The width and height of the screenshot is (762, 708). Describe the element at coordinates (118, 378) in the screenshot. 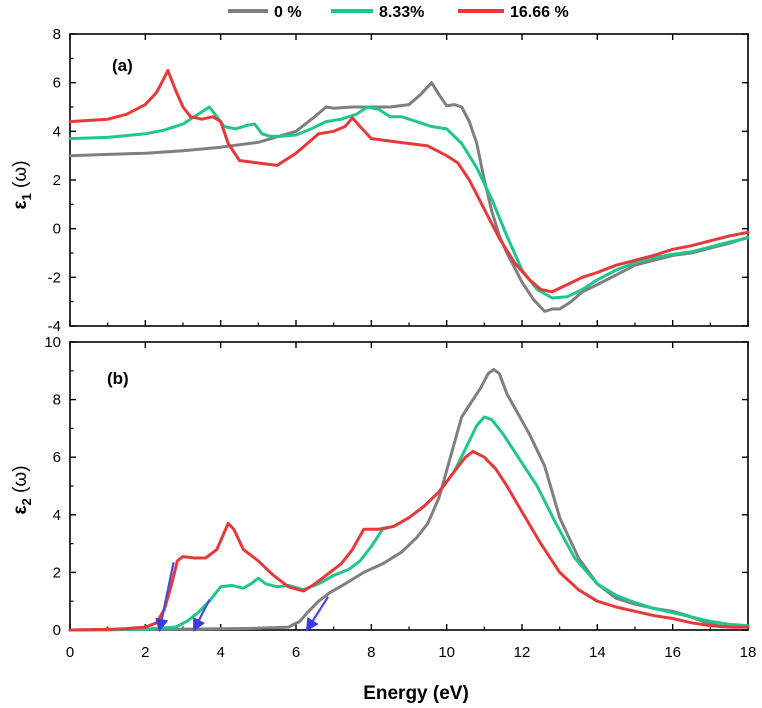

I see `panel-b-label: (b)` at that location.